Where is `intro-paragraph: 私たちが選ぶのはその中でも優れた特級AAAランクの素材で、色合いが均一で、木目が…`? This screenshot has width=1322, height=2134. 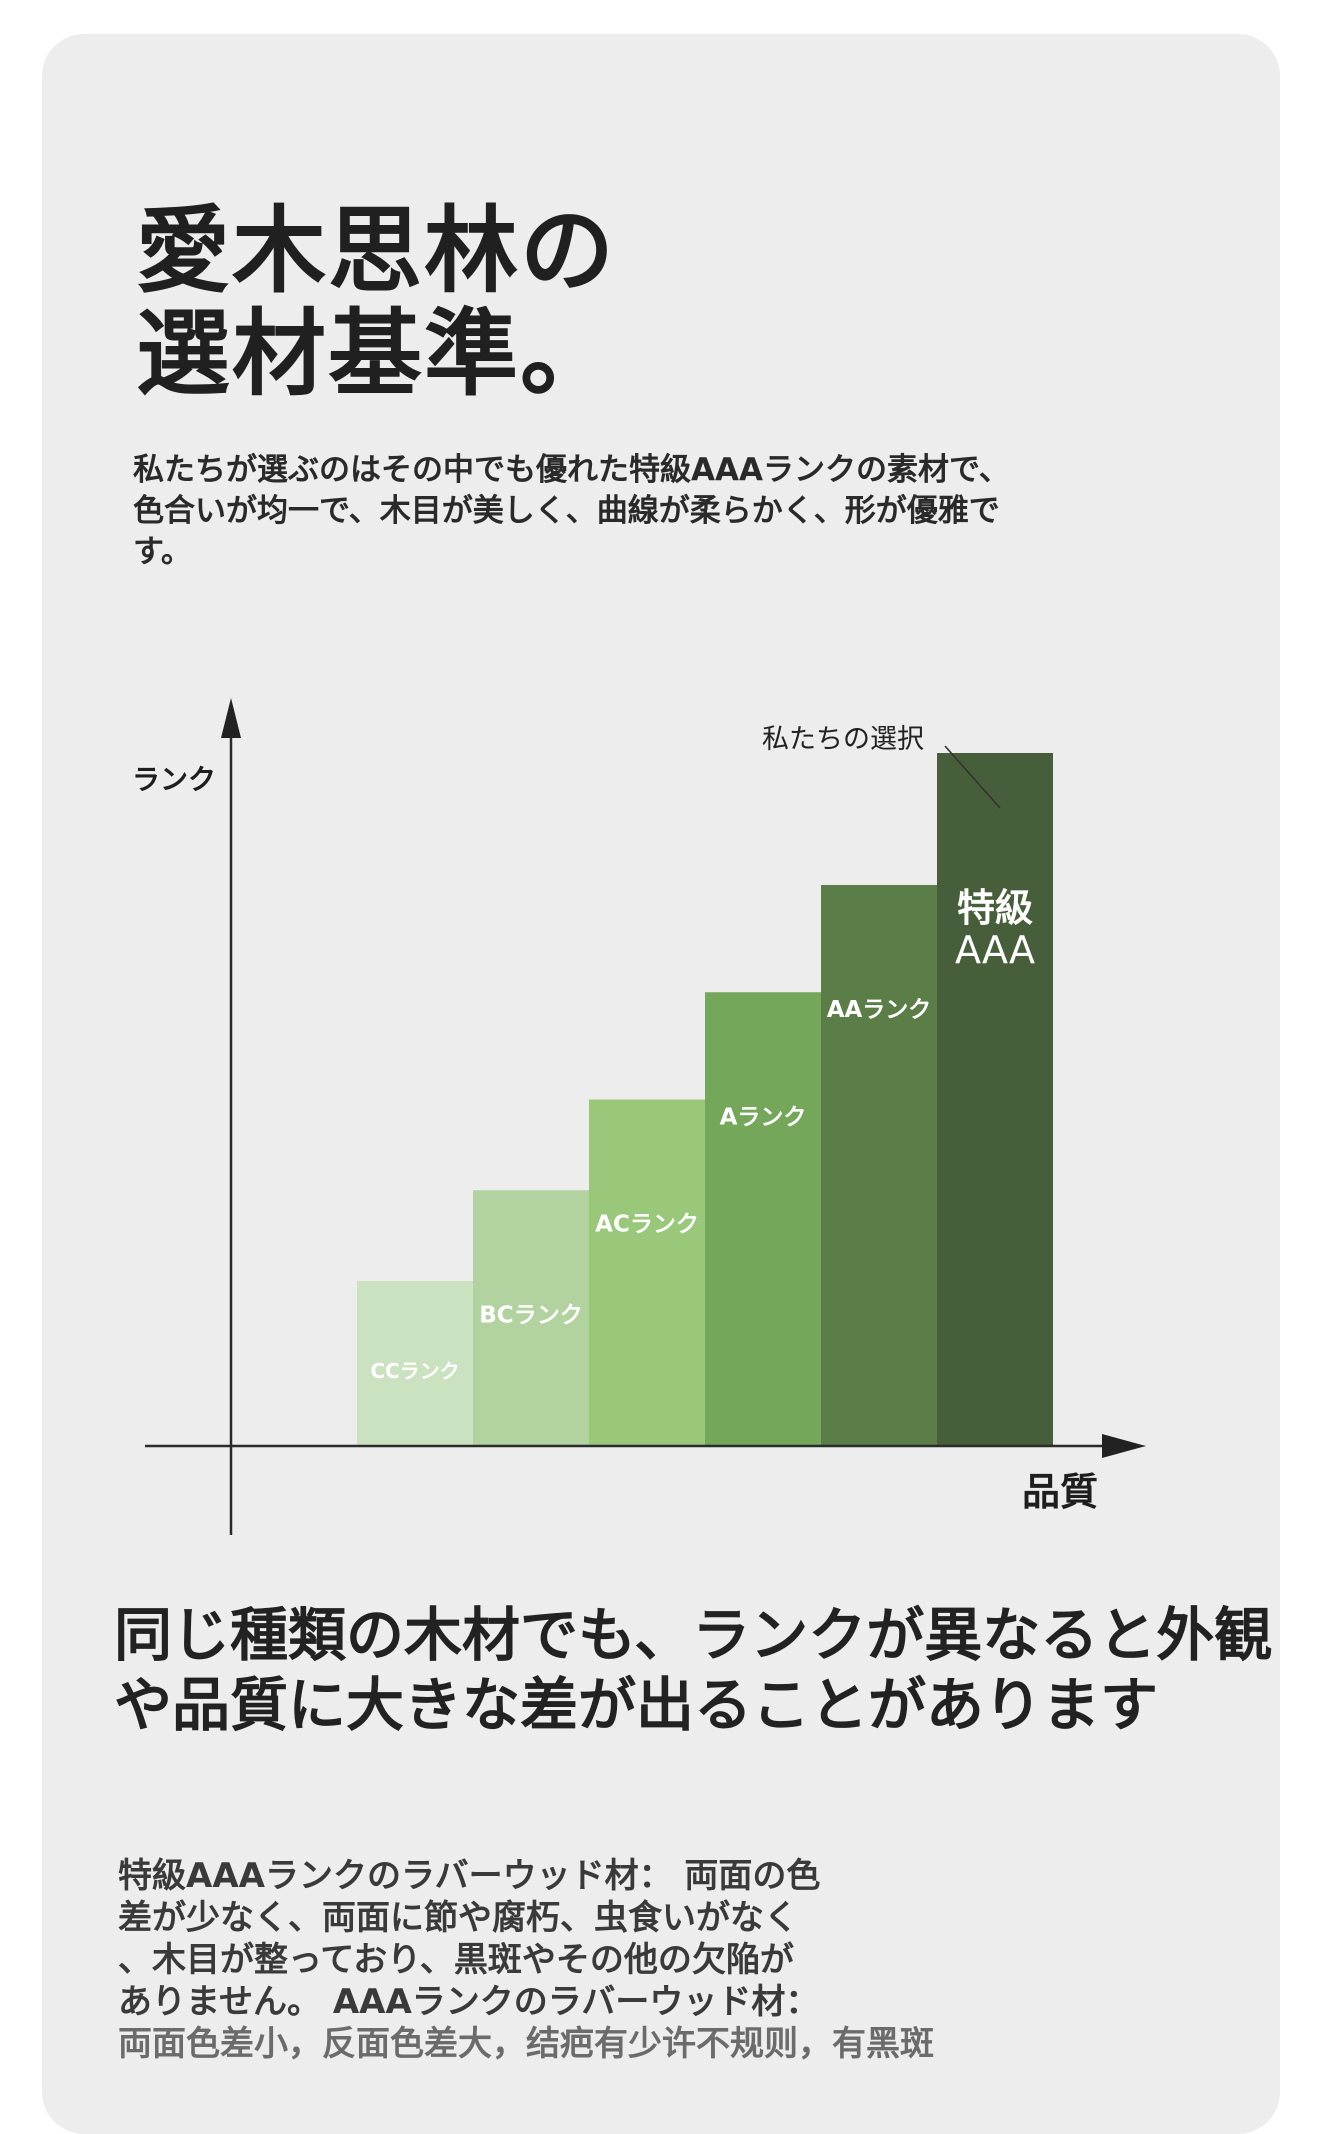 intro-paragraph: 私たちが選ぶのはその中でも優れた特級AAAランクの素材で、色合いが均一で、木目が… is located at coordinates (571, 511).